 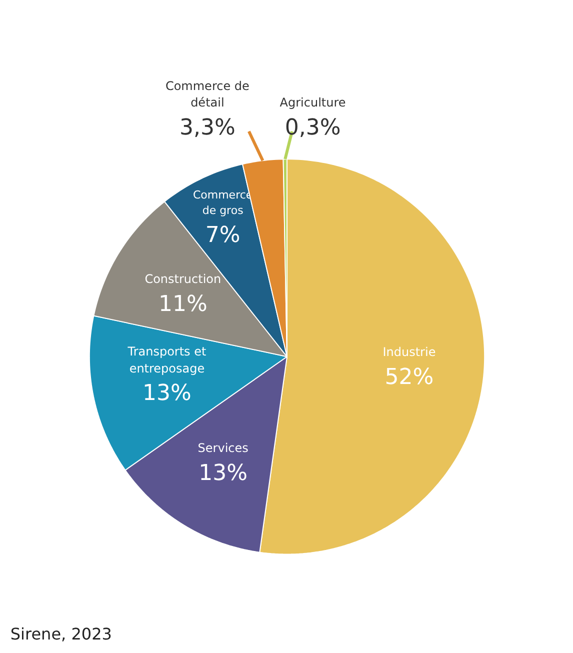 What do you see at coordinates (207, 94) in the screenshot?
I see `slice-label: Commerce de détail` at bounding box center [207, 94].